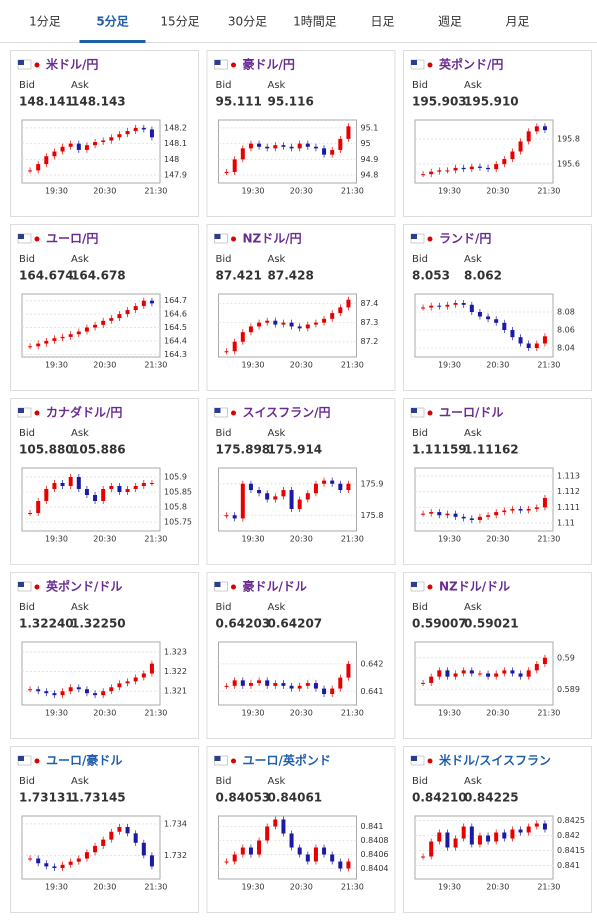 Image resolution: width=597 pixels, height=923 pixels. What do you see at coordinates (112, 21) in the screenshot?
I see `tab: 5分足` at bounding box center [112, 21].